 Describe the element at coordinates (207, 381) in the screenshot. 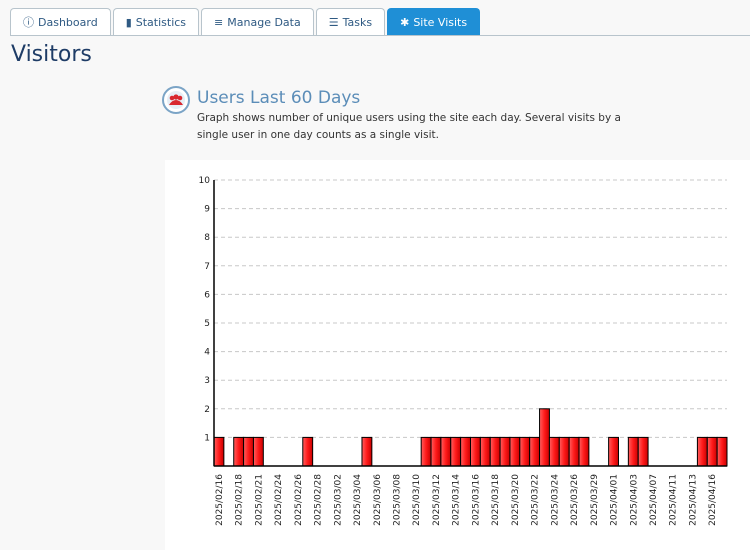

I see `y-tick-label: 3` at that location.